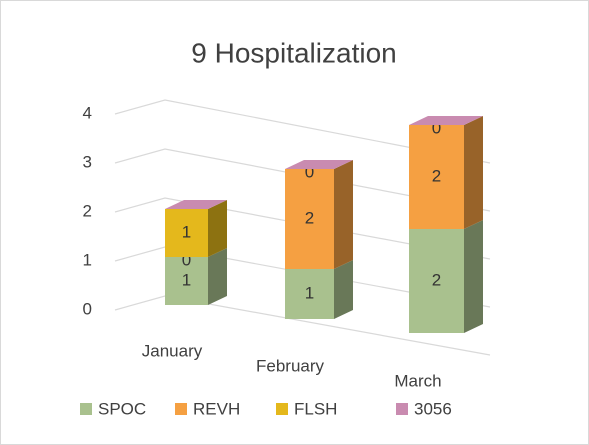  What do you see at coordinates (216, 408) in the screenshot?
I see `legend-label: REVH` at bounding box center [216, 408].